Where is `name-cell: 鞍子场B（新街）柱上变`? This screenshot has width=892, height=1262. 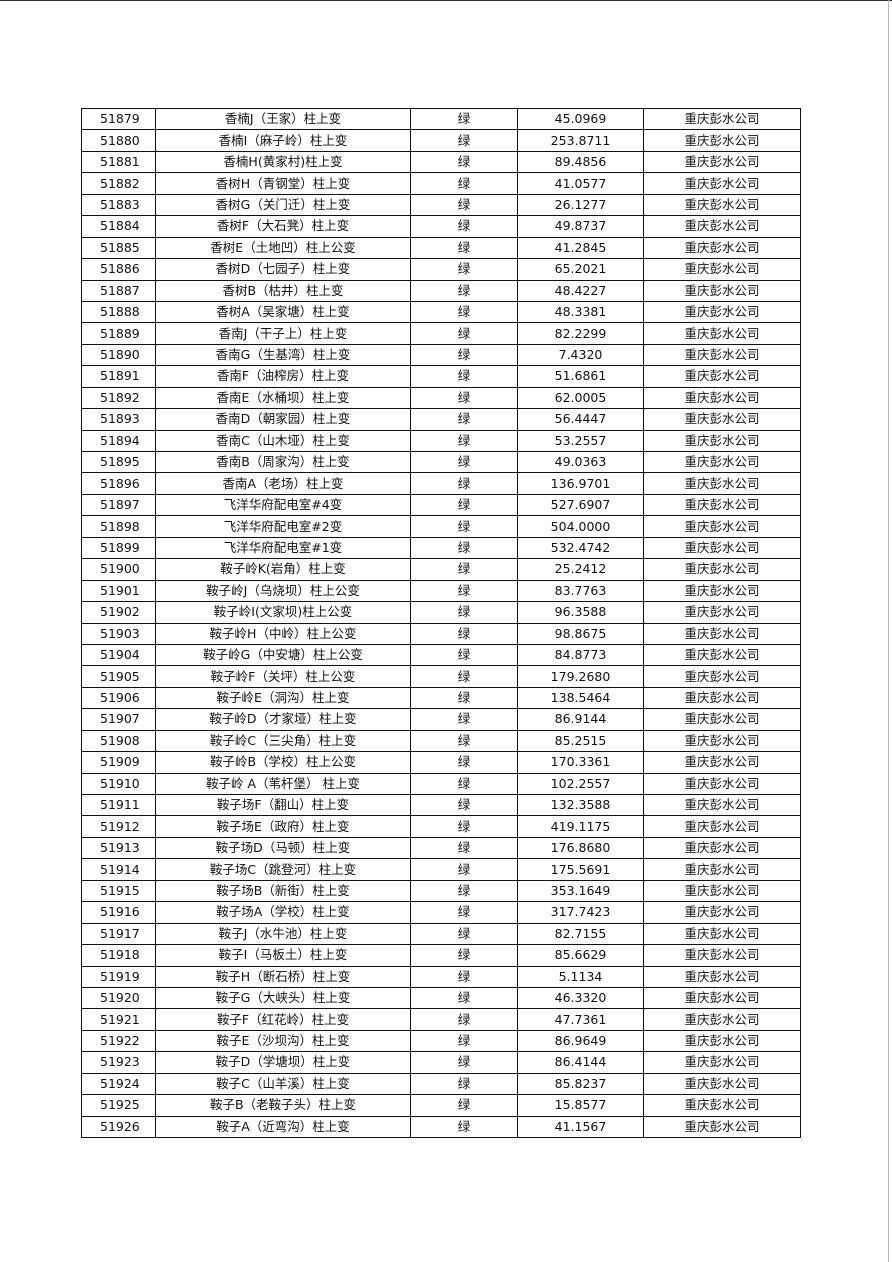 name-cell: 鞍子场B（新街）柱上变 is located at coordinates (283, 891).